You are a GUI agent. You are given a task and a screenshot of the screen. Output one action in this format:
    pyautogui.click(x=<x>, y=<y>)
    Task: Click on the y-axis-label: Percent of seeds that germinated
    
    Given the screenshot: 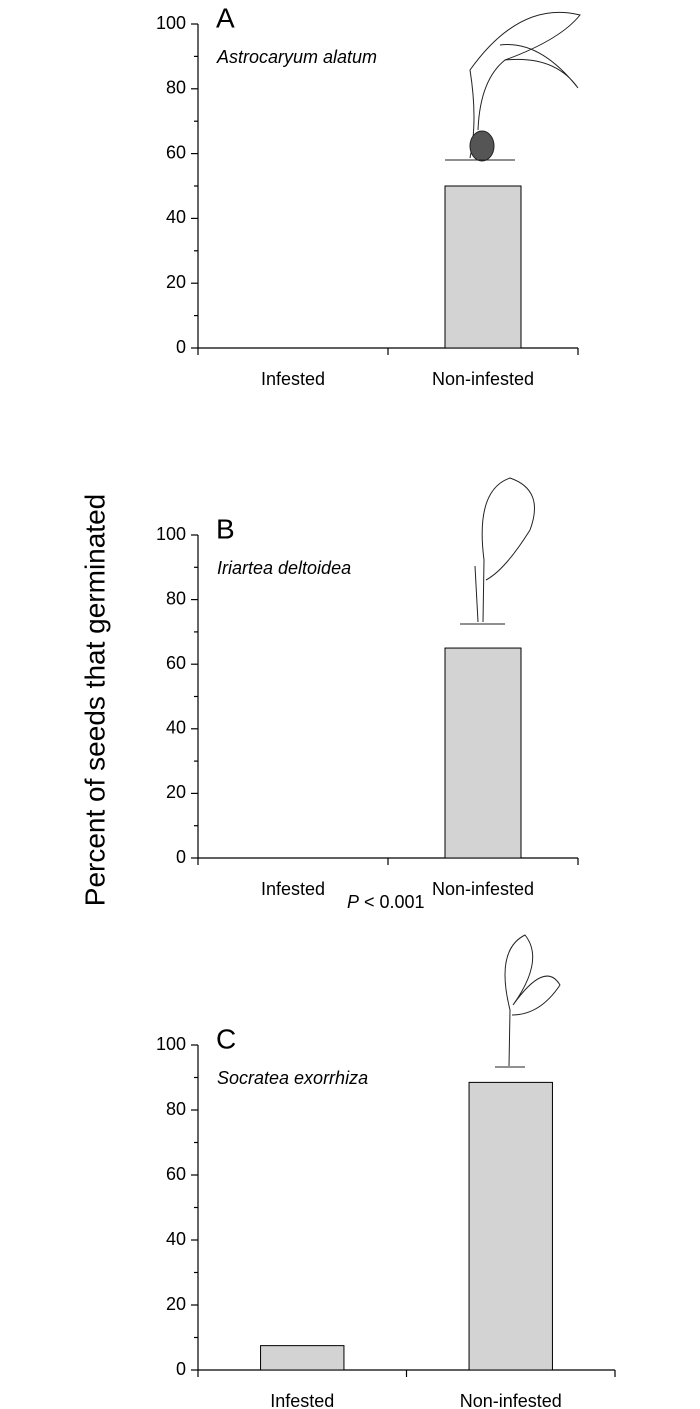 What is the action you would take?
    pyautogui.click(x=94, y=700)
    